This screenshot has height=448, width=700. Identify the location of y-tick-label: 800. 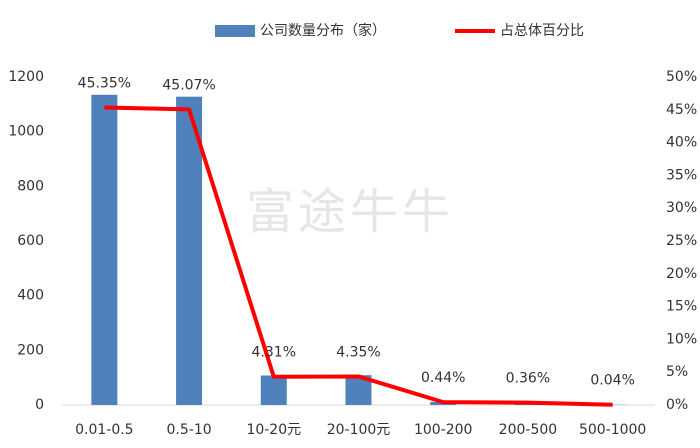
(30, 186).